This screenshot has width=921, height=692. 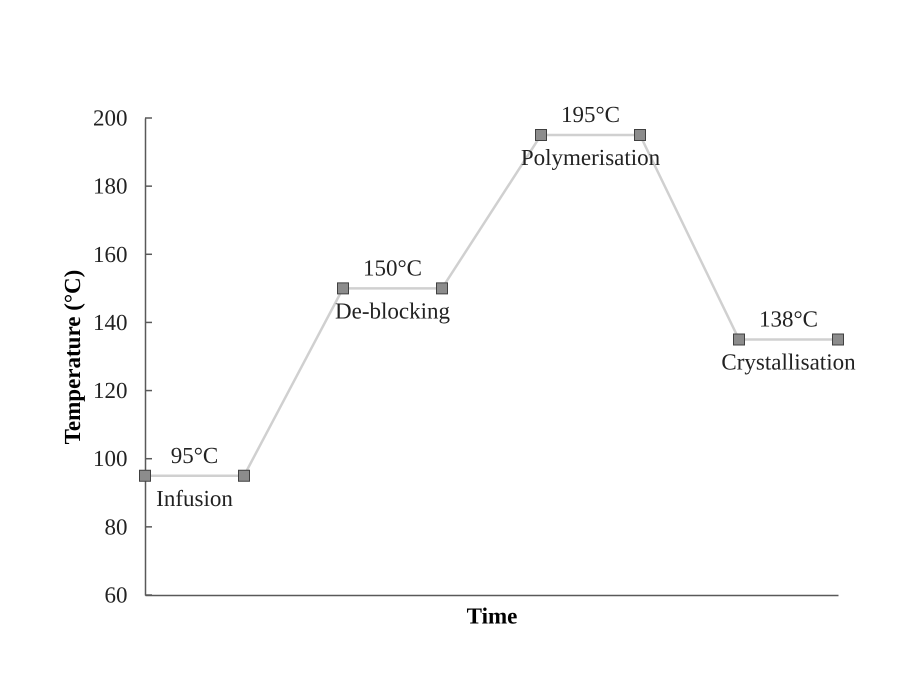 I want to click on y-tick-label: 100, so click(x=110, y=459).